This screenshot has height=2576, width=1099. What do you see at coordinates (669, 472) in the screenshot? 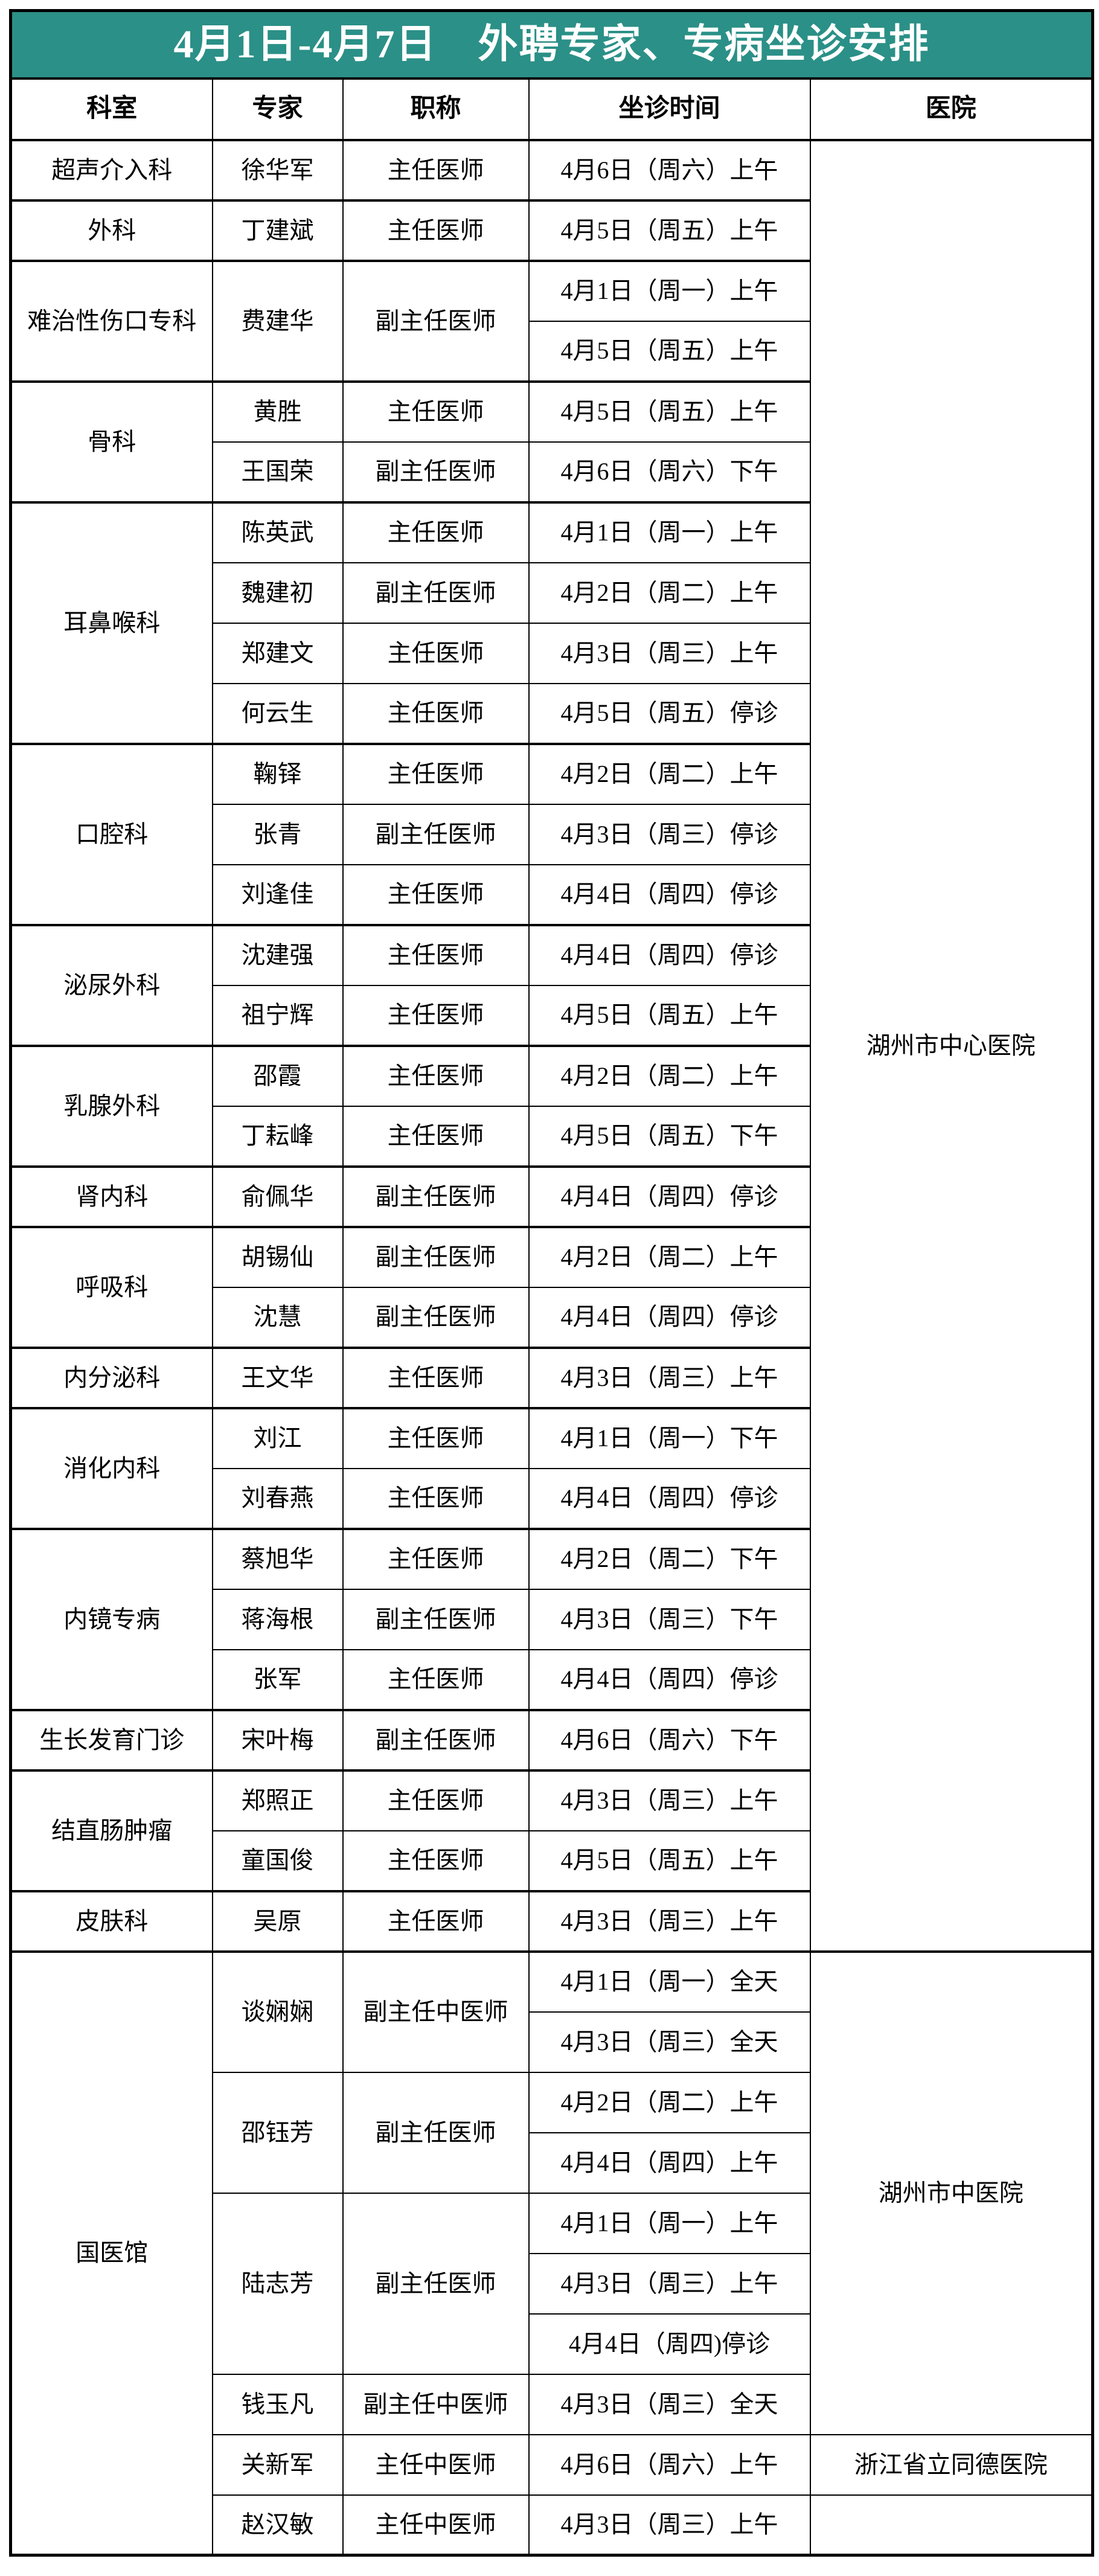
I see `visit-time-cell: 4月6日（周六）下午` at bounding box center [669, 472].